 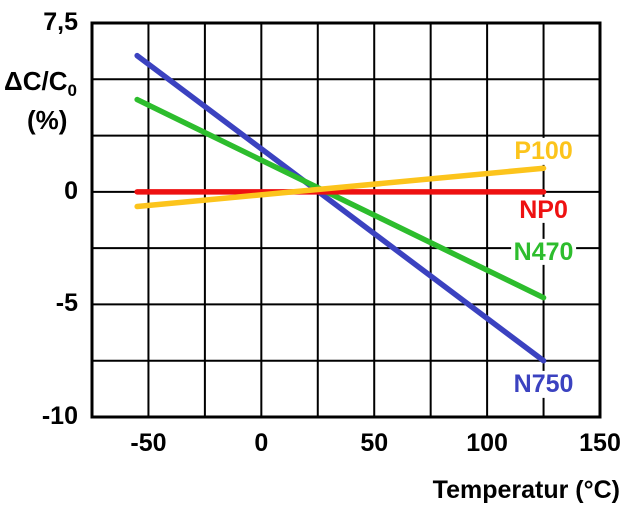 I want to click on curve-label-n470: N470, so click(x=543, y=251).